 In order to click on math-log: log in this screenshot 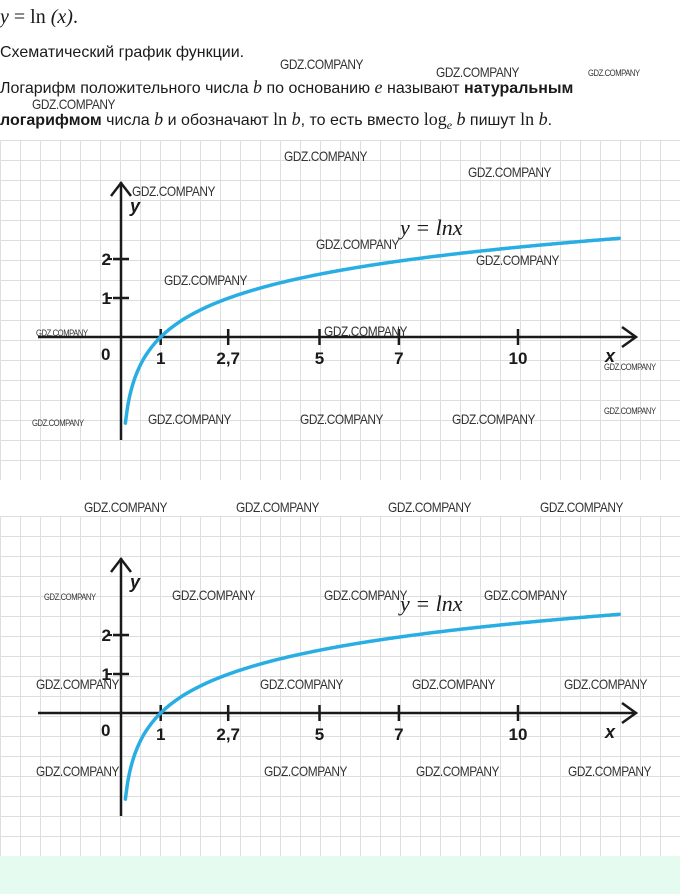, I will do `click(435, 119)`.